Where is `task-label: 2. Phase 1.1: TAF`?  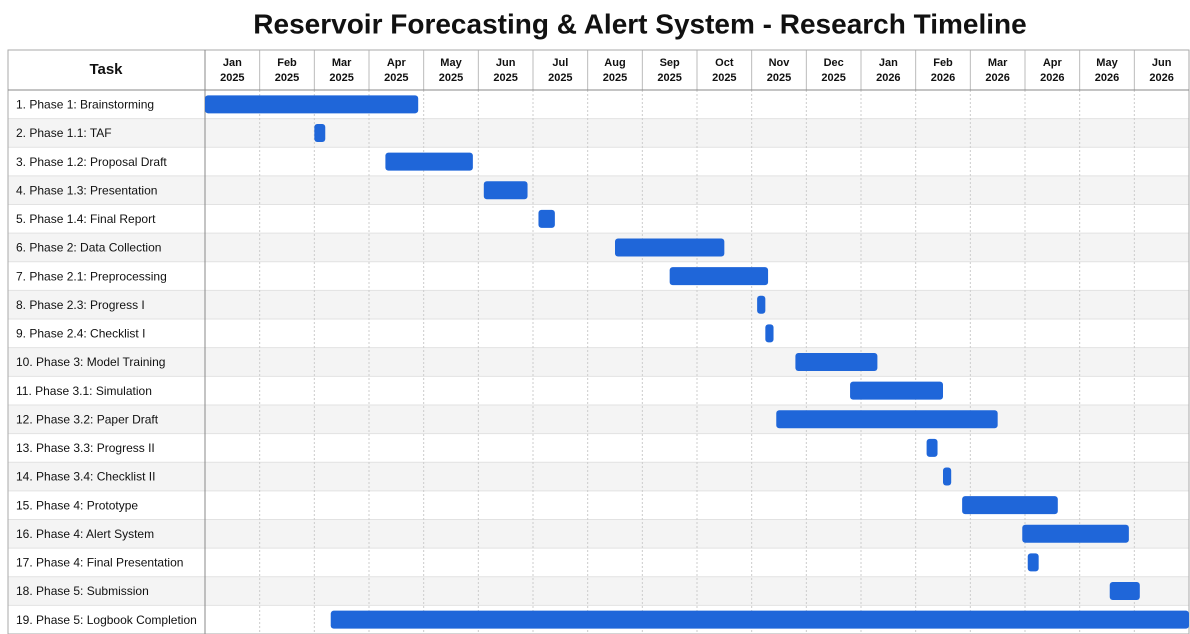 task-label: 2. Phase 1.1: TAF is located at coordinates (64, 133).